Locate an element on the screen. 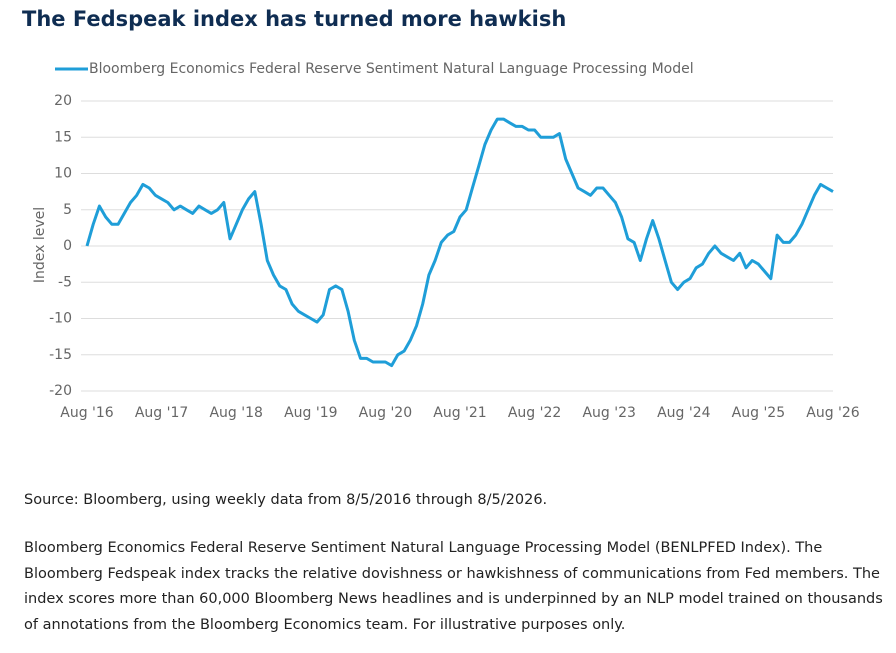 Image resolution: width=896 pixels, height=653 pixels. x-tick-label: Aug '17 is located at coordinates (161, 413).